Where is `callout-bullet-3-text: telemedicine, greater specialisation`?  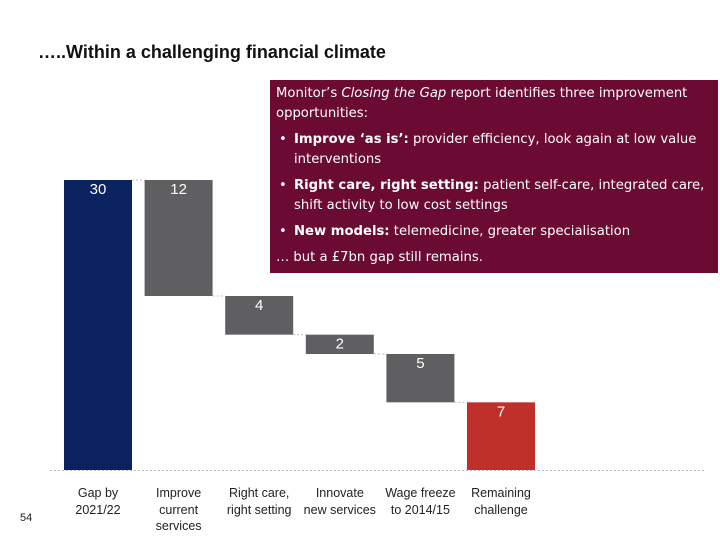 callout-bullet-3-text: telemedicine, greater specialisation is located at coordinates (510, 231).